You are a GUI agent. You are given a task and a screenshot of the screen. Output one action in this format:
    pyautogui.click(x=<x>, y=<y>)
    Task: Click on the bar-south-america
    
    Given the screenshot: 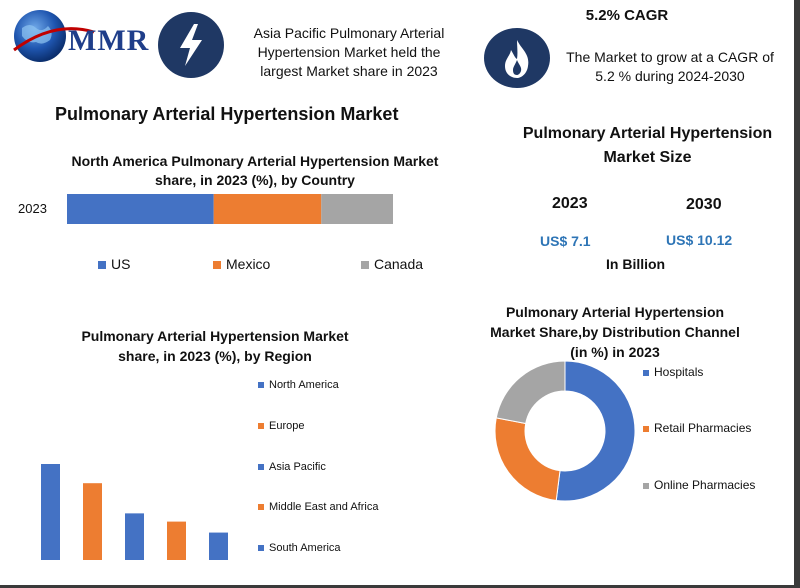 What is the action you would take?
    pyautogui.click(x=218, y=546)
    